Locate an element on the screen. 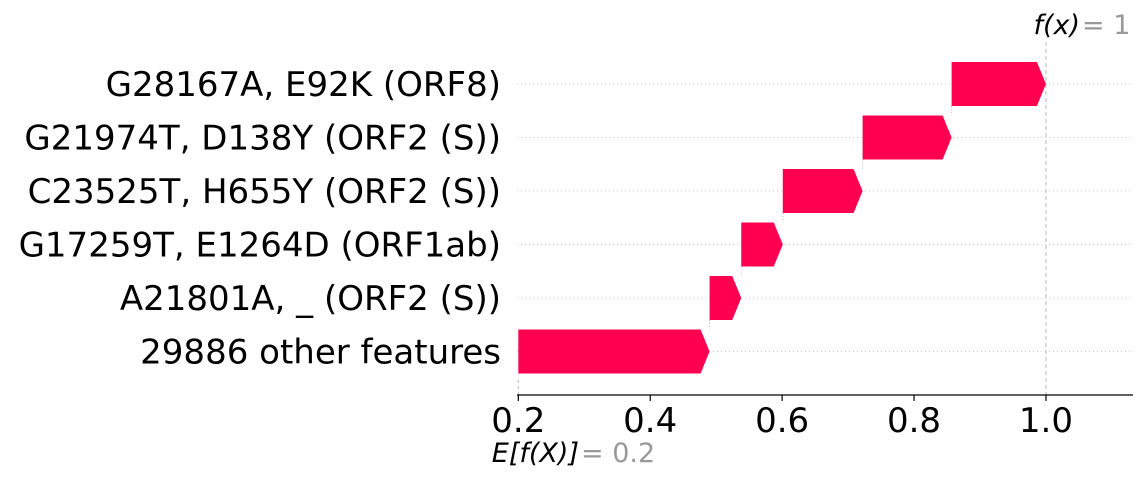 This screenshot has width=1143, height=477. x-tick-label: 1.0 is located at coordinates (1046, 421).